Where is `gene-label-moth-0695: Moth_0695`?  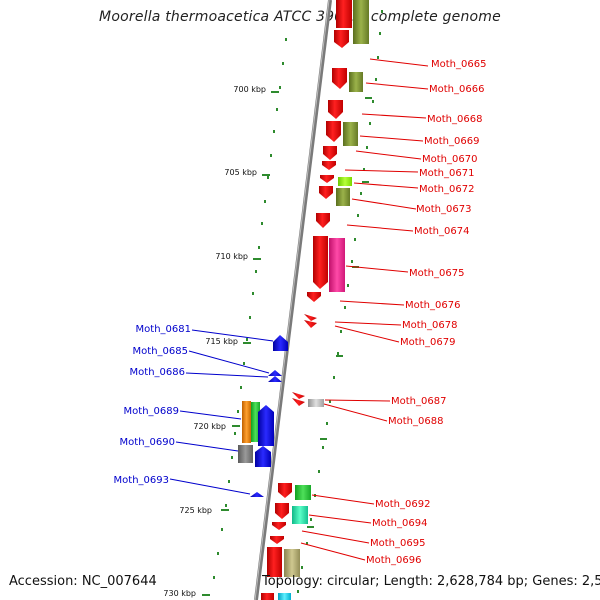
gene-label-moth-0695: Moth_0695 is located at coordinates (397, 543).